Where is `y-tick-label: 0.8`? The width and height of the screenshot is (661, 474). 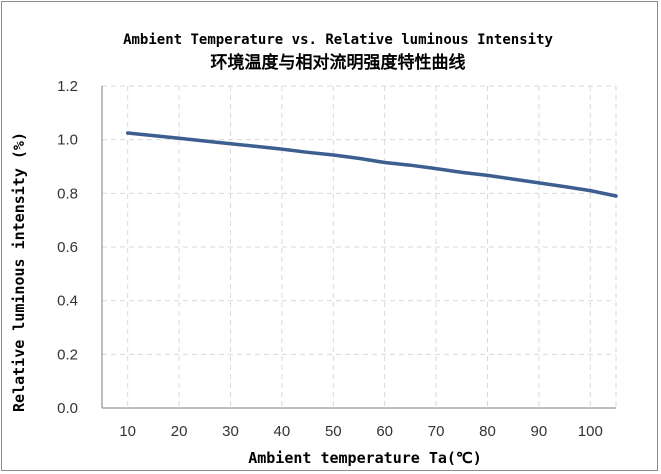
y-tick-label: 0.8 is located at coordinates (67, 193).